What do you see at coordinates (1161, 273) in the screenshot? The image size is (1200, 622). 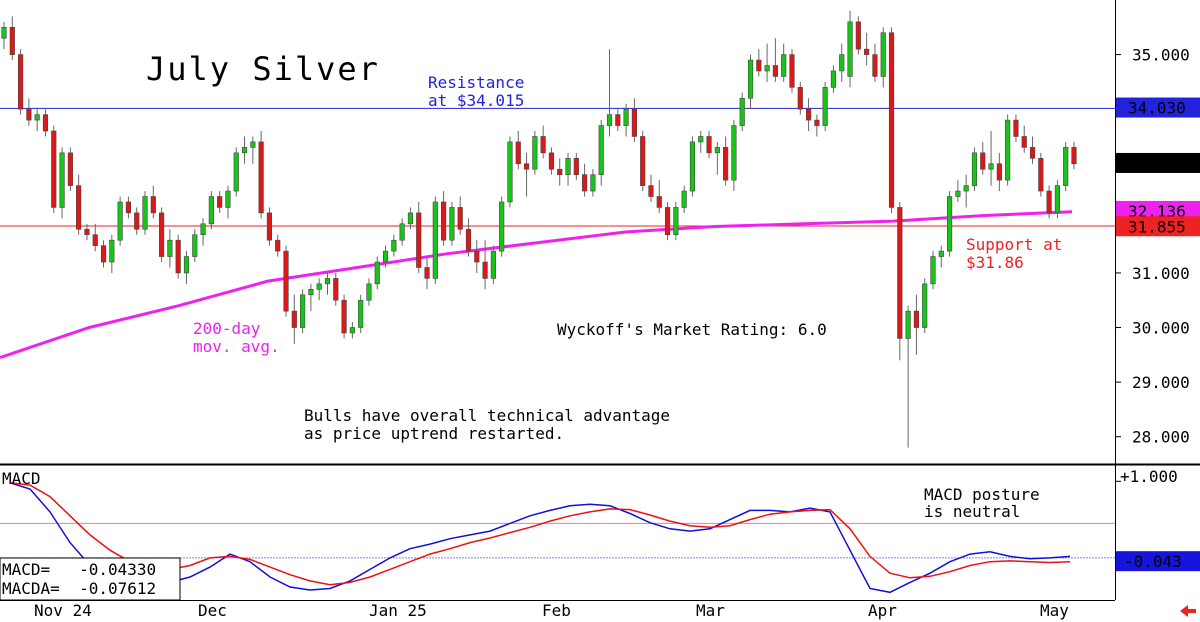 I see `y-tick-label: 31.000` at bounding box center [1161, 273].